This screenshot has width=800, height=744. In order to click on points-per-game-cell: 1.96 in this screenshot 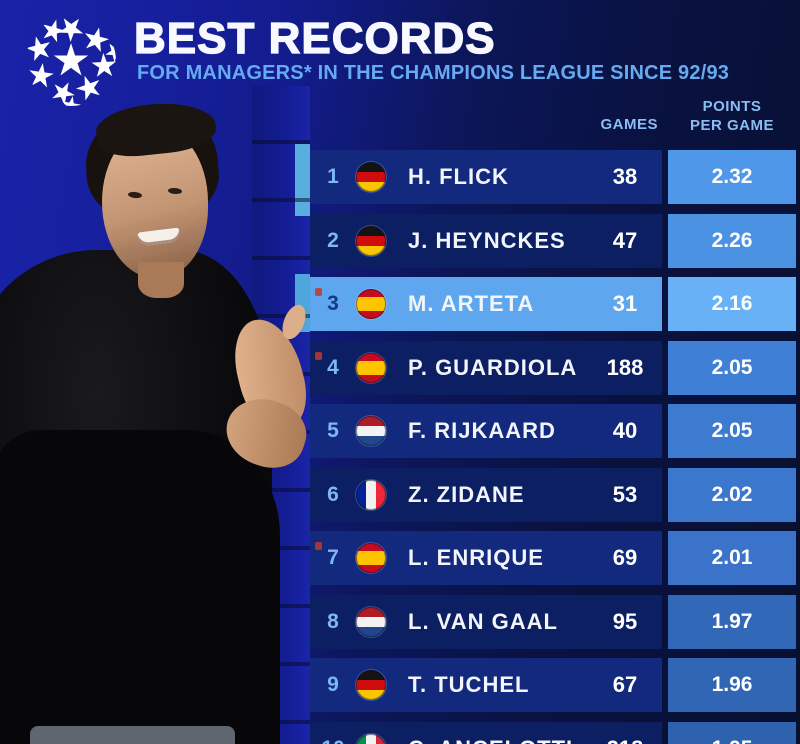, I will do `click(732, 685)`.